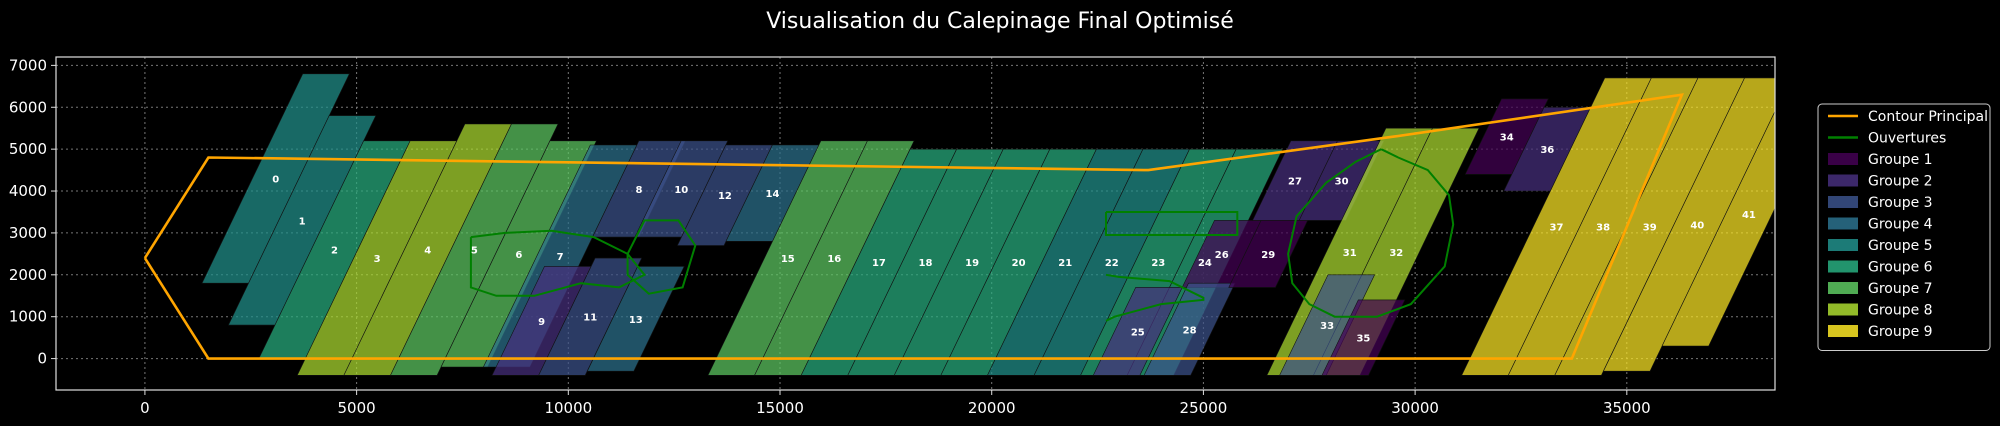  What do you see at coordinates (788, 259) in the screenshot?
I see `panel-label-15: 15` at bounding box center [788, 259].